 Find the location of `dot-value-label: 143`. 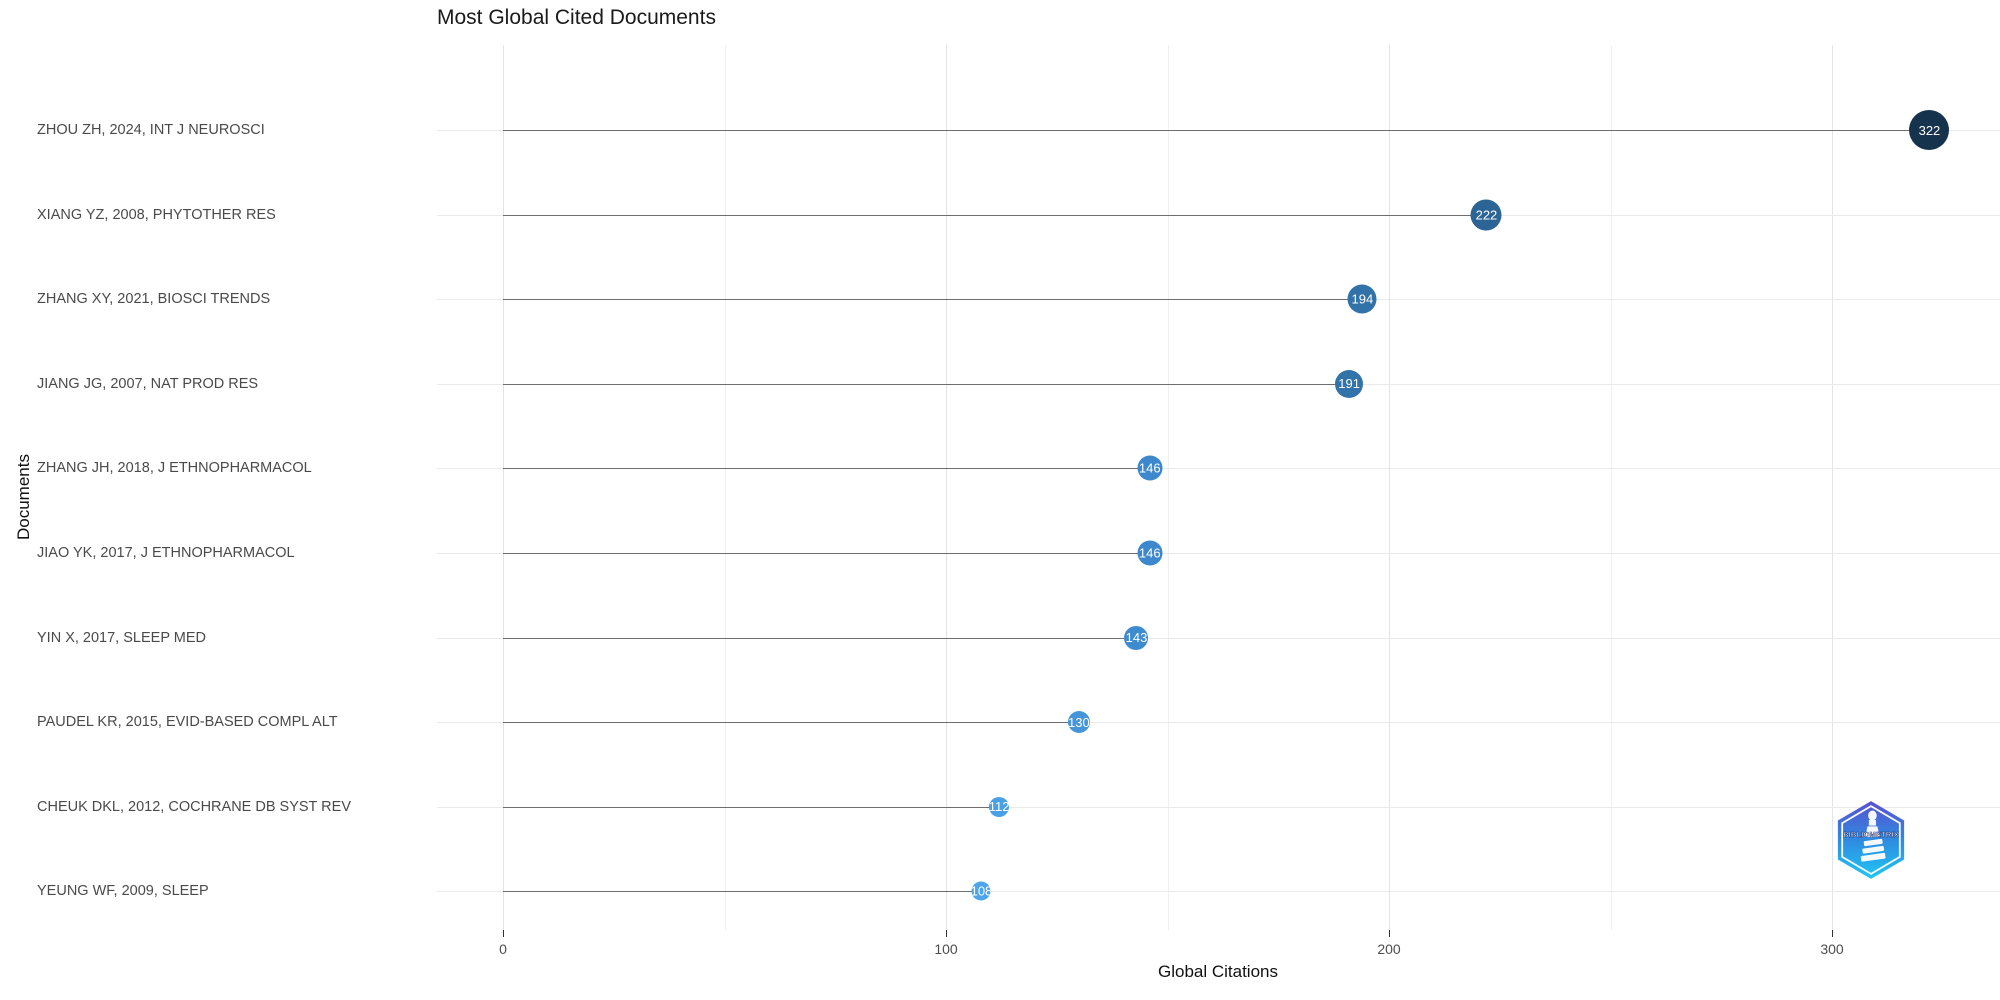

dot-value-label: 143 is located at coordinates (1136, 638).